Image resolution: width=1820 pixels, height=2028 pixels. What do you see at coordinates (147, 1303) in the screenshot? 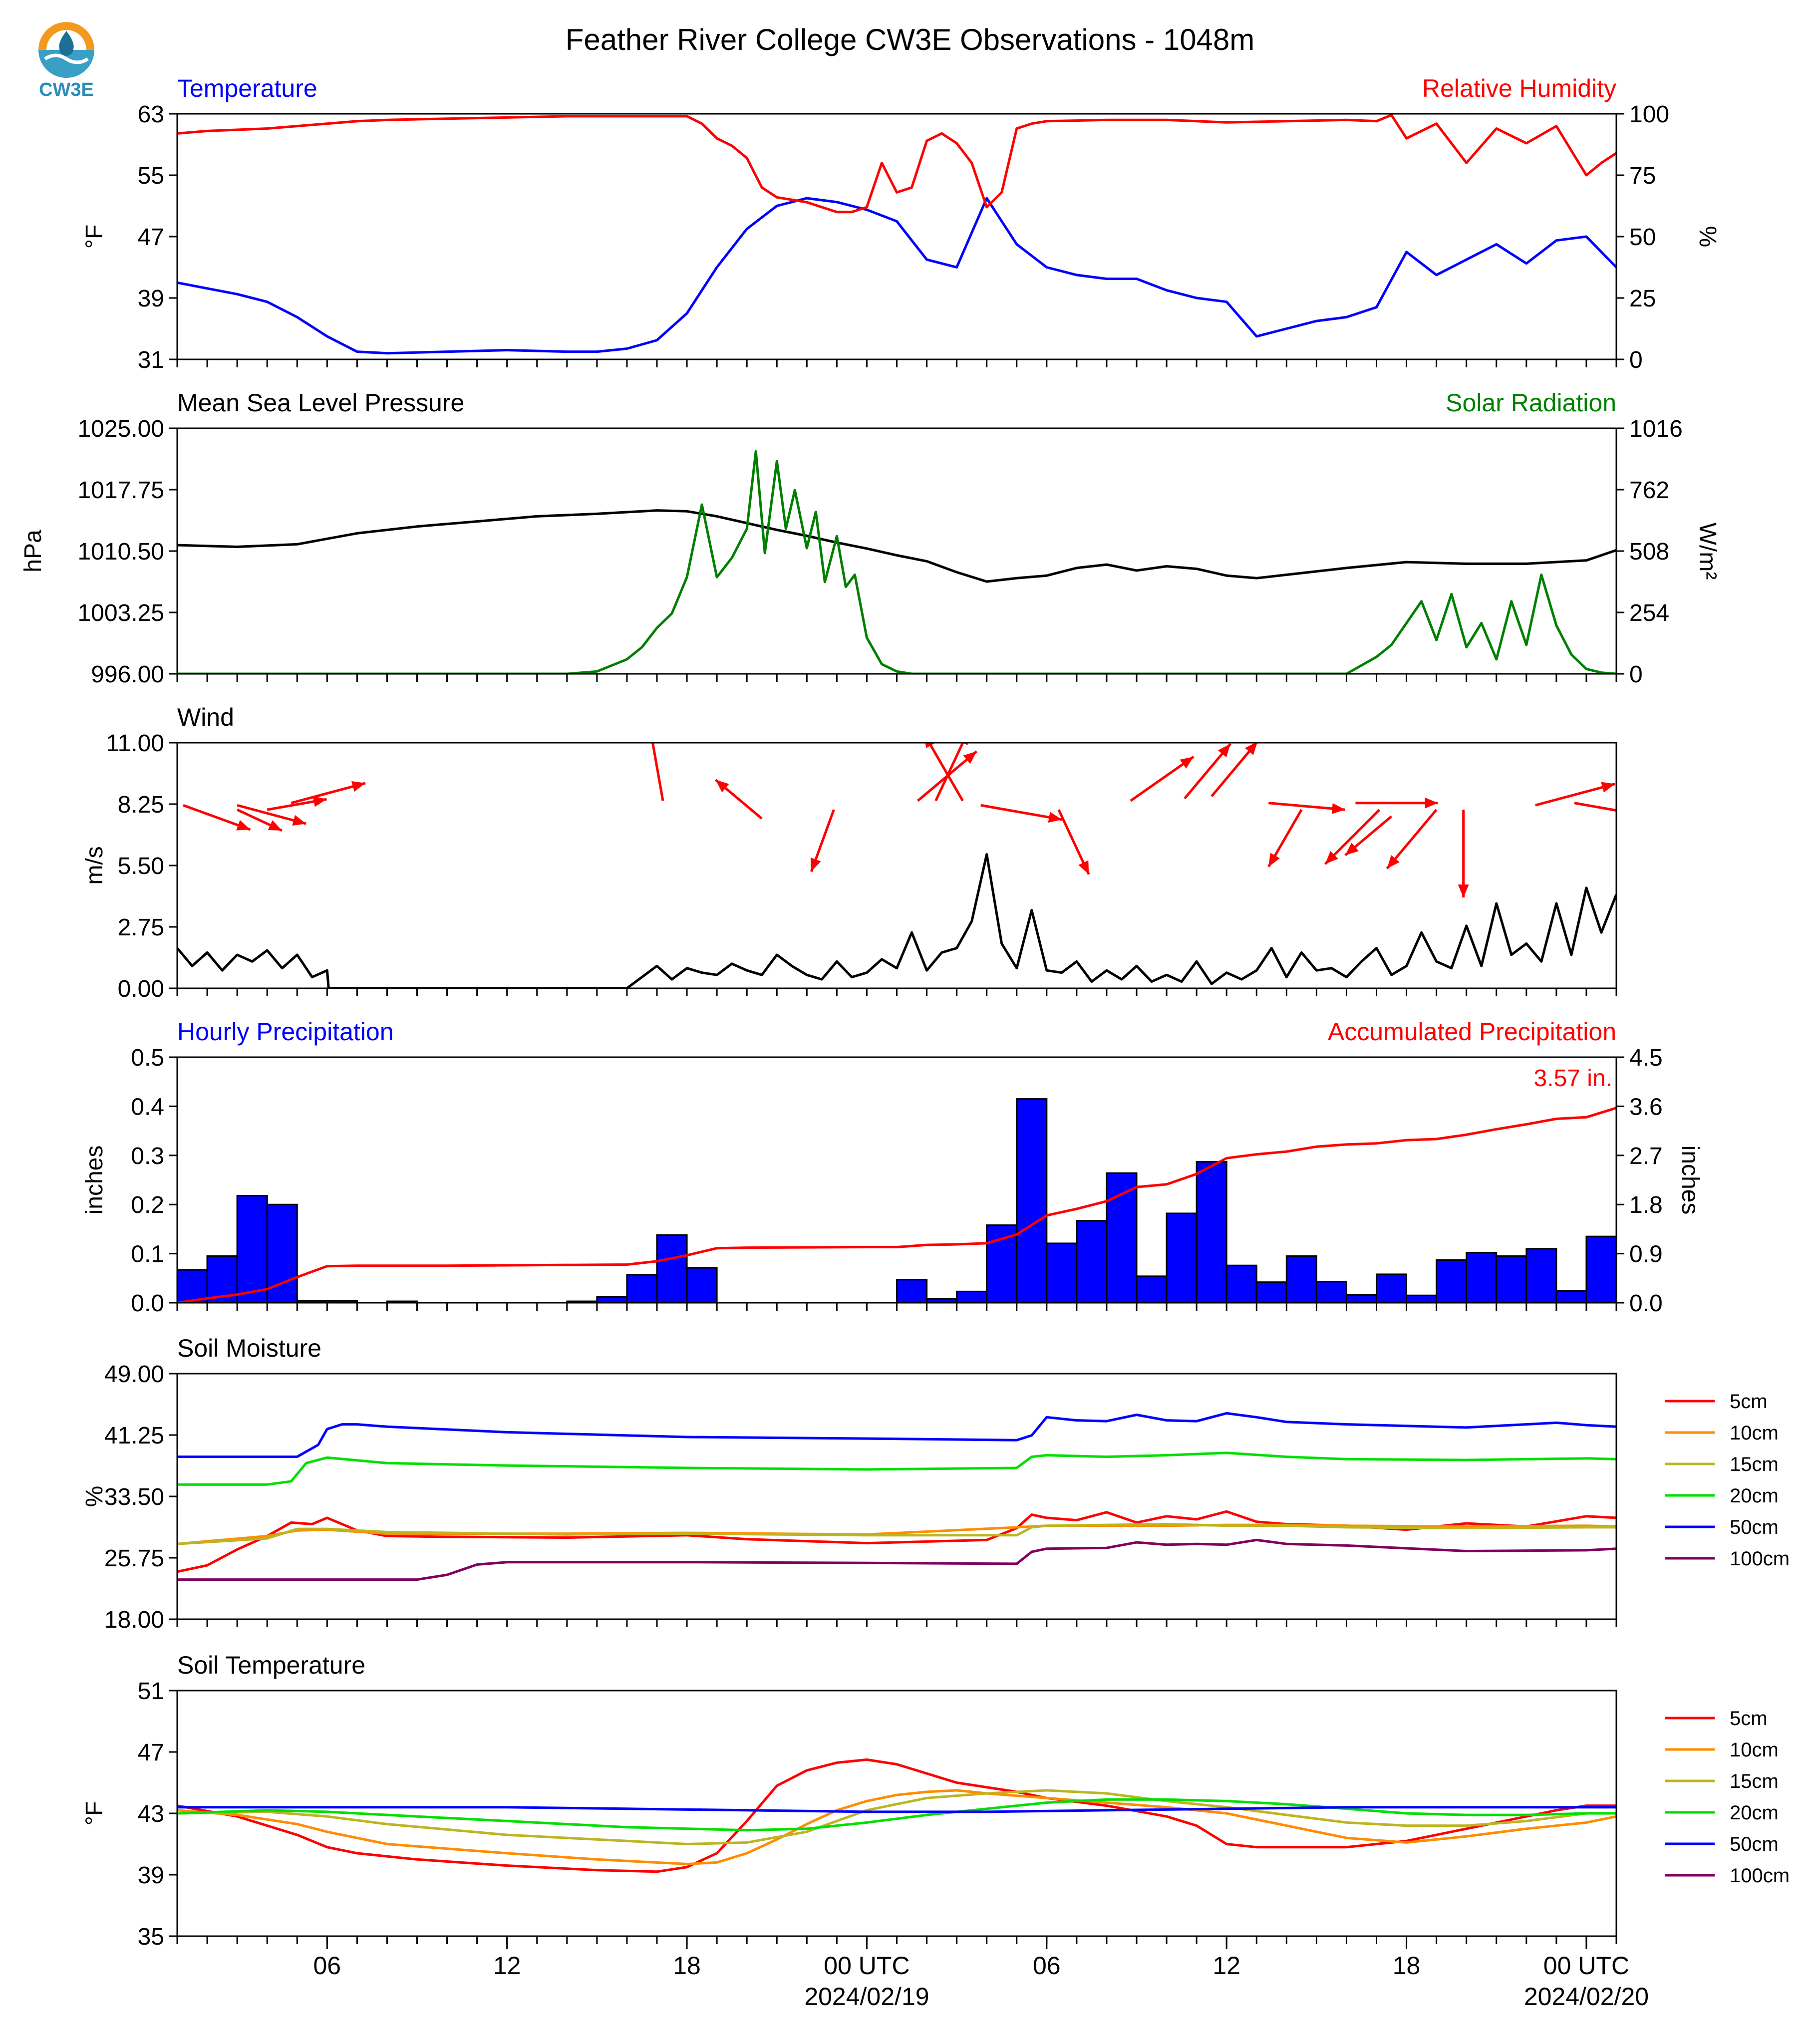
I see `y-tick-label: 0.0` at bounding box center [147, 1303].